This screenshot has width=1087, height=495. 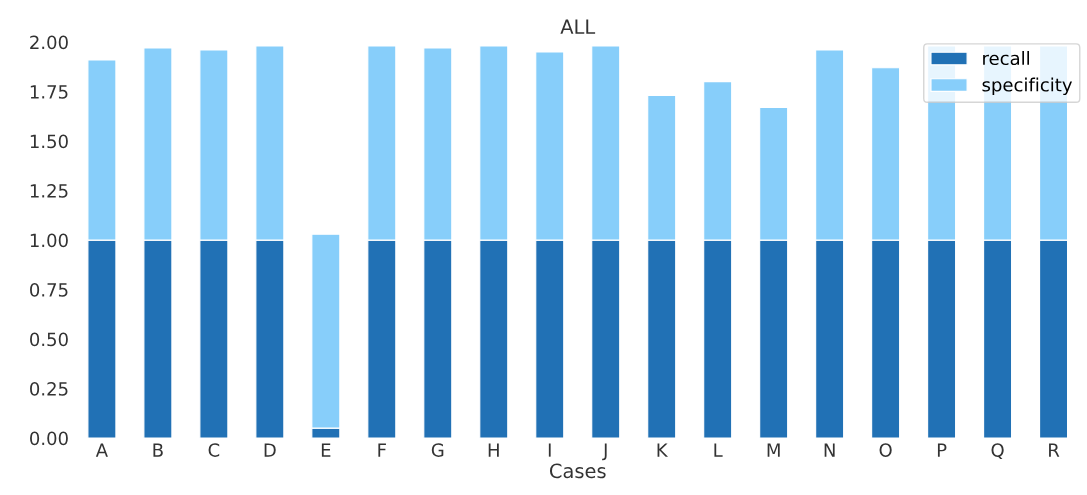 I want to click on y-tick-label: 1.50, so click(x=49, y=141).